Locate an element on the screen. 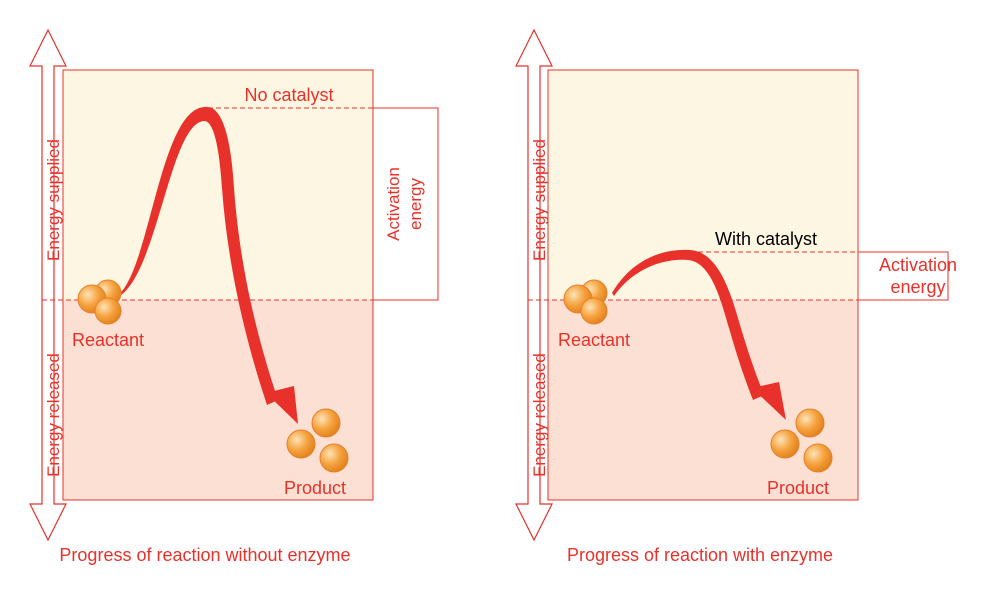  left-reaction-curve is located at coordinates (198, 255).